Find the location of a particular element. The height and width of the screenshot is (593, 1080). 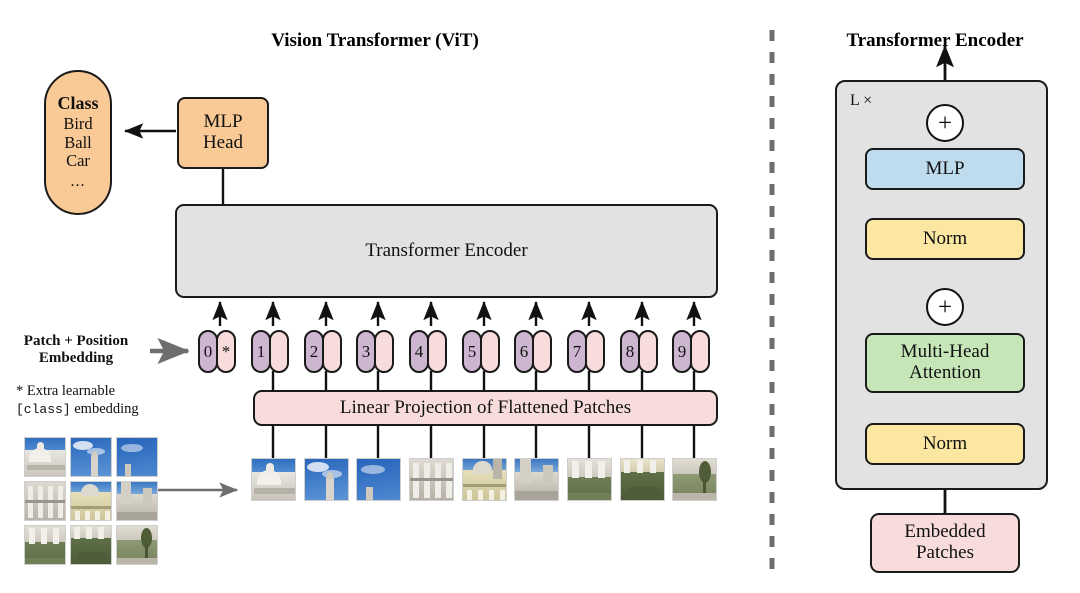

token-index: 9 is located at coordinates (682, 351).